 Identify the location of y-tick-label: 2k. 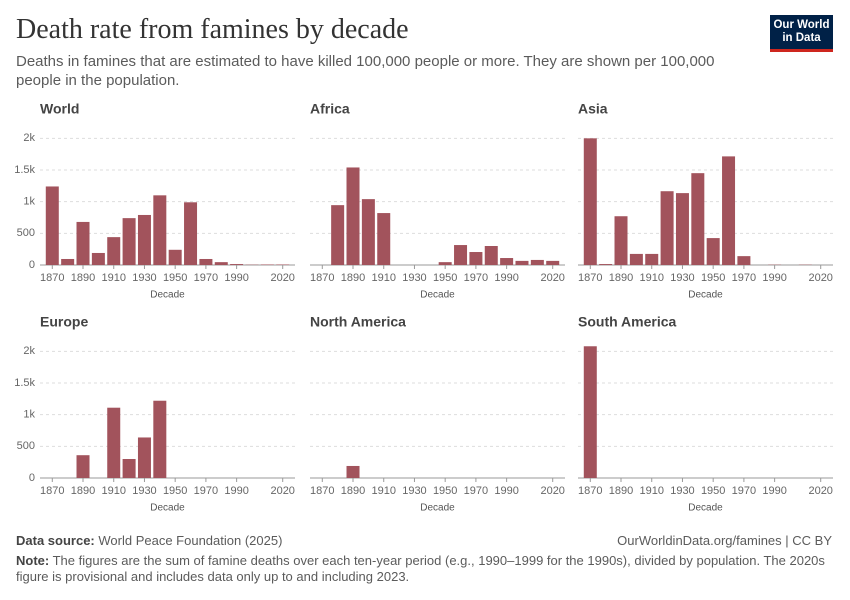
(29, 351).